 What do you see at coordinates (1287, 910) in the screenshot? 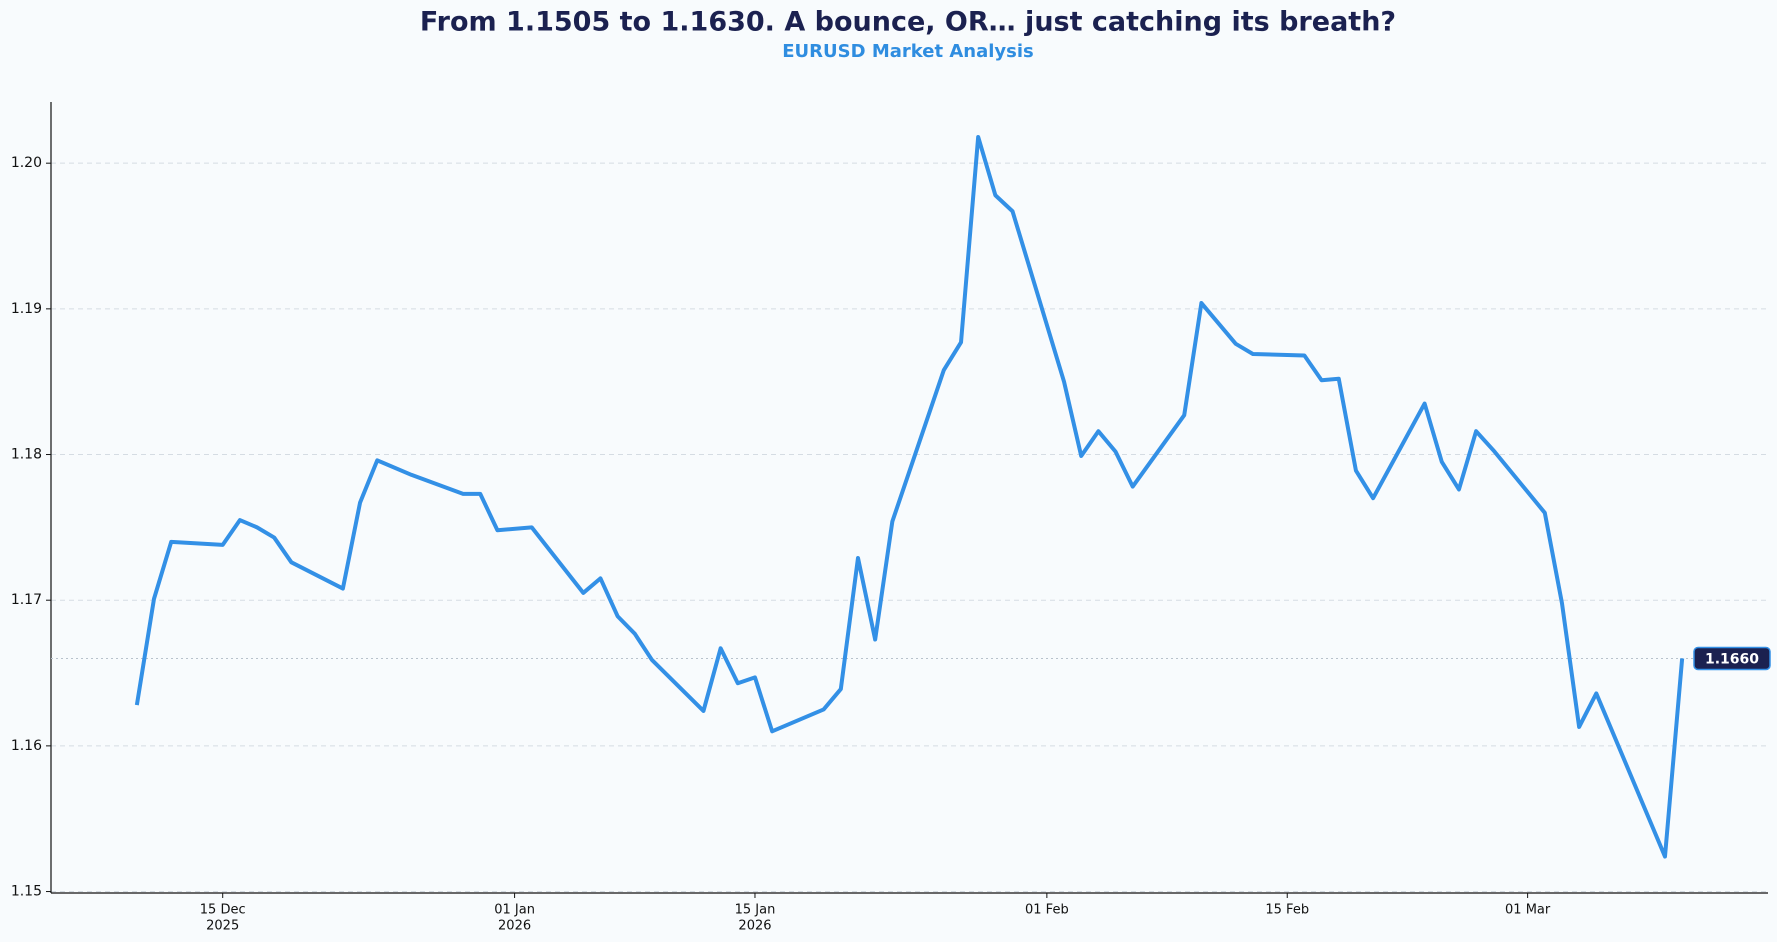
I see `x-tick-label: 15 Feb` at bounding box center [1287, 910].